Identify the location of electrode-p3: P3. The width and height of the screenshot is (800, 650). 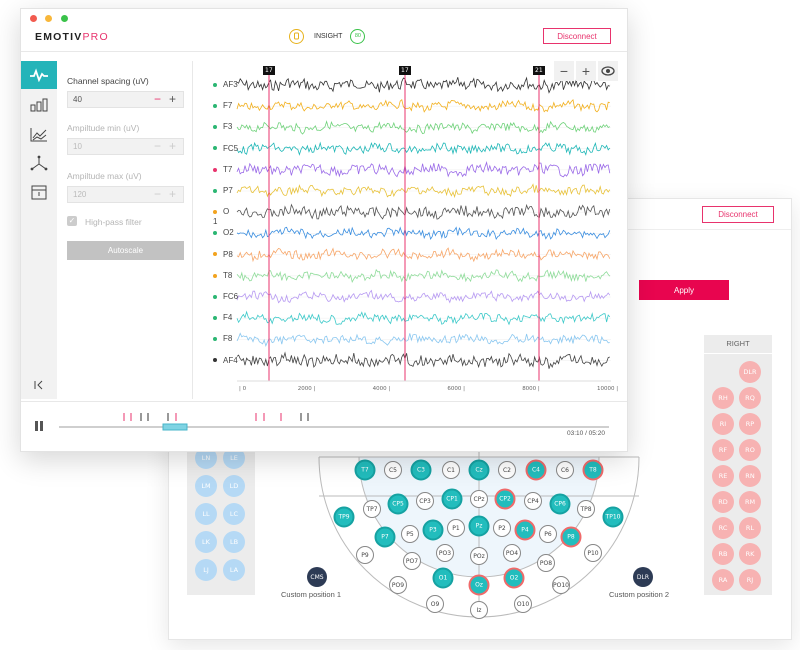
(433, 530).